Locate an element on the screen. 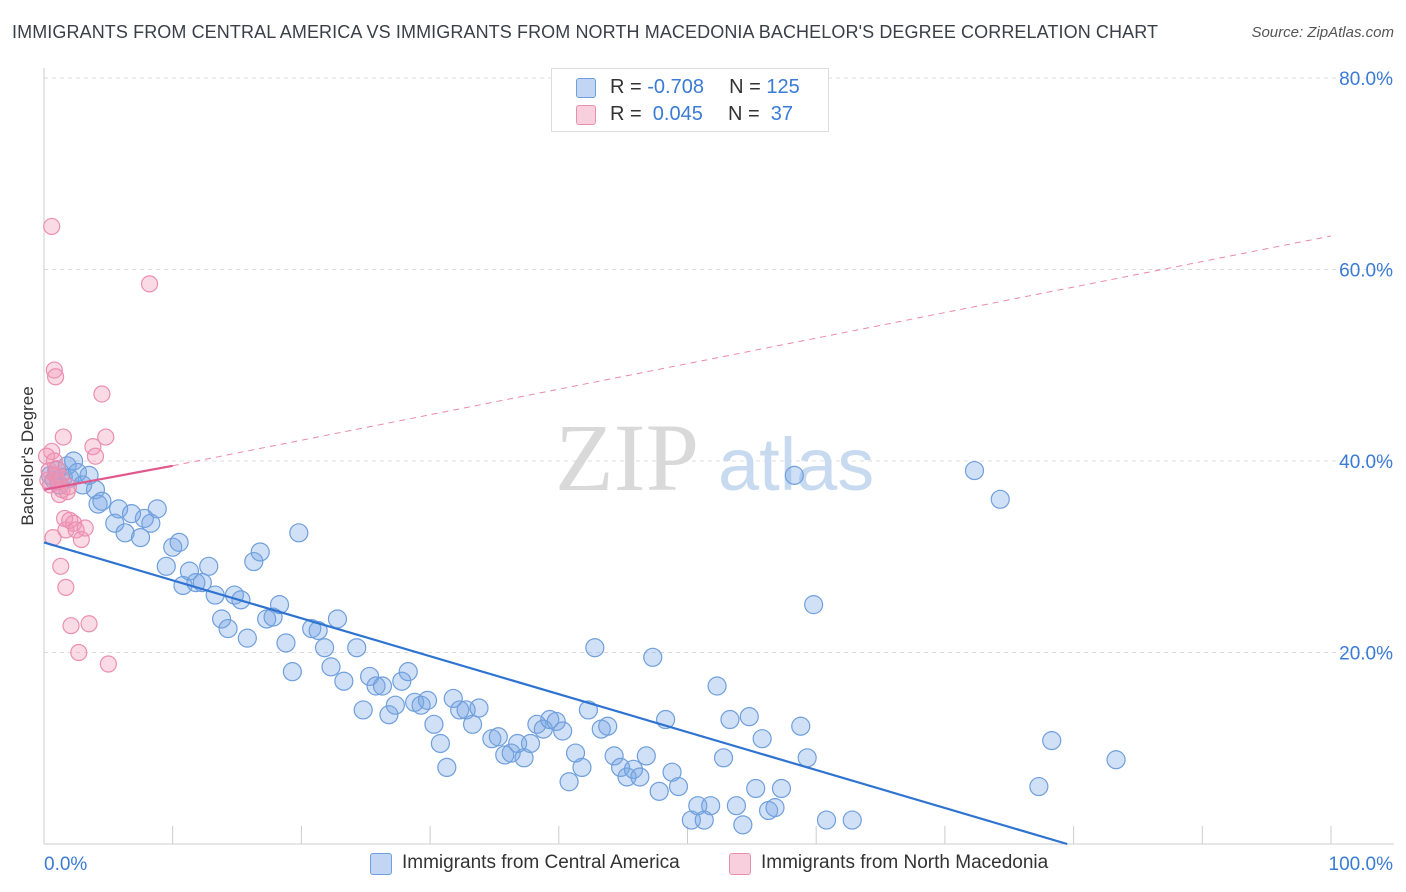 Image resolution: width=1406 pixels, height=892 pixels. y-tick-label: 20.0% is located at coordinates (1366, 654).